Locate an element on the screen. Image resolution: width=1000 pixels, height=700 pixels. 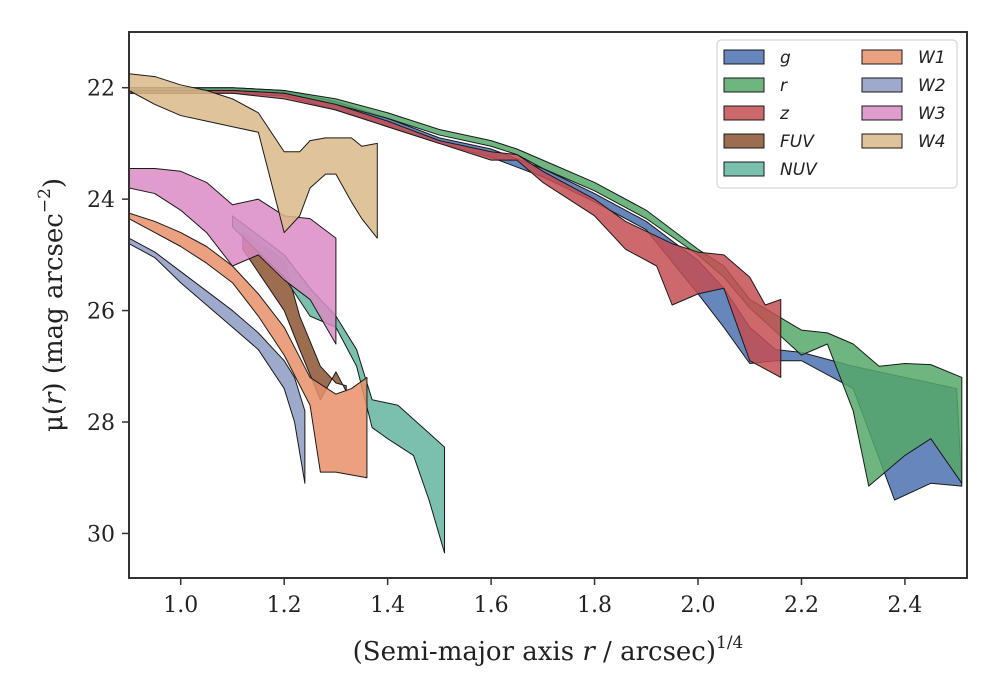
legend-label-w3: W3 is located at coordinates (932, 114).